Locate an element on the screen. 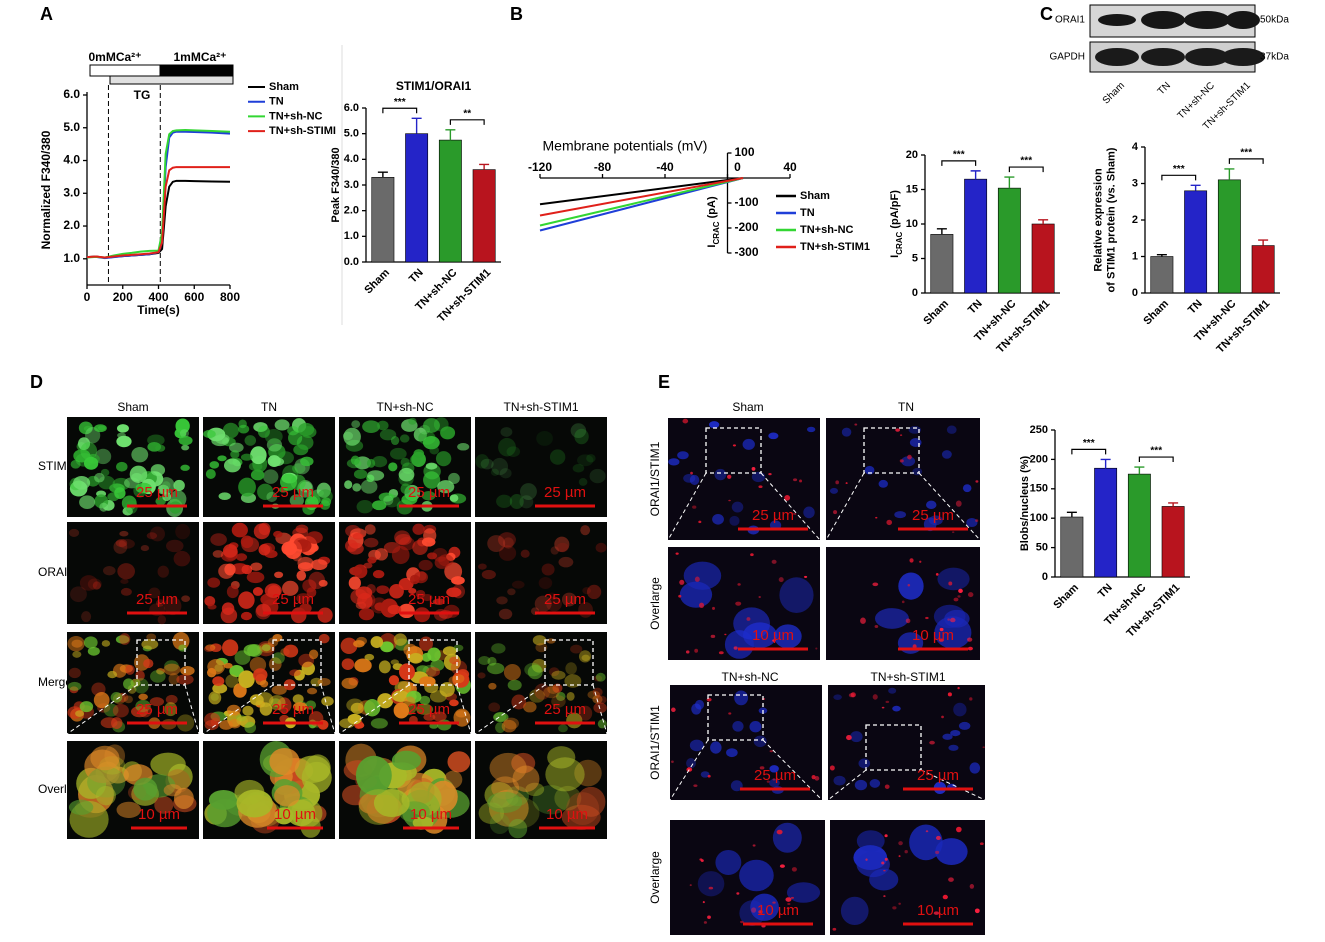  chart-title: STIM1/ORAI1 is located at coordinates (434, 86).